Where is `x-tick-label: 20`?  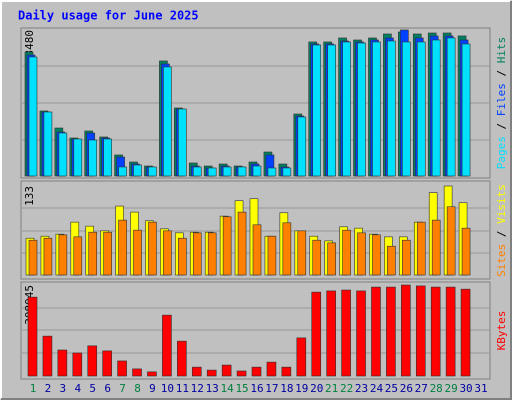
x-tick-label: 20 is located at coordinates (316, 388).